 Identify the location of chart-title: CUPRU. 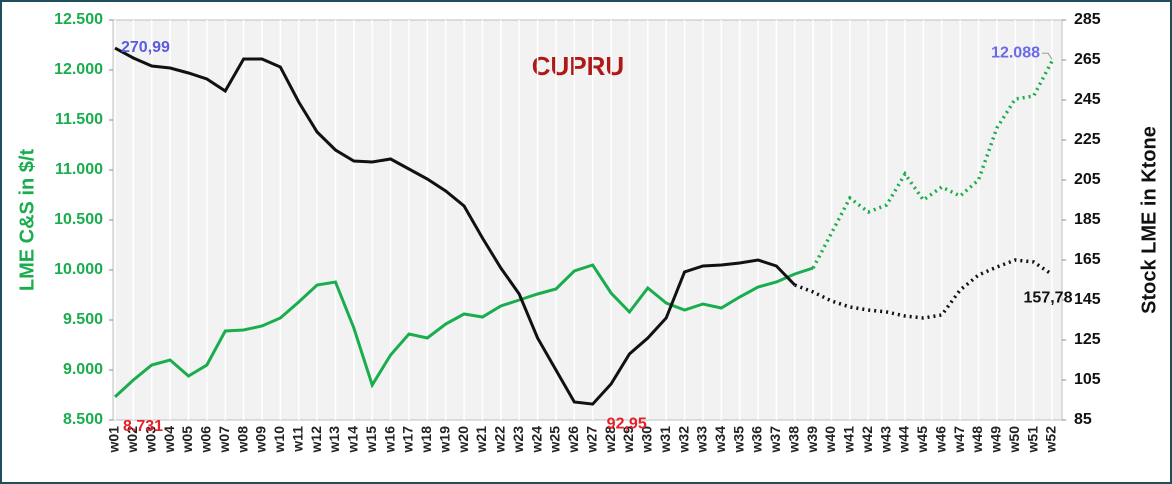
(578, 66).